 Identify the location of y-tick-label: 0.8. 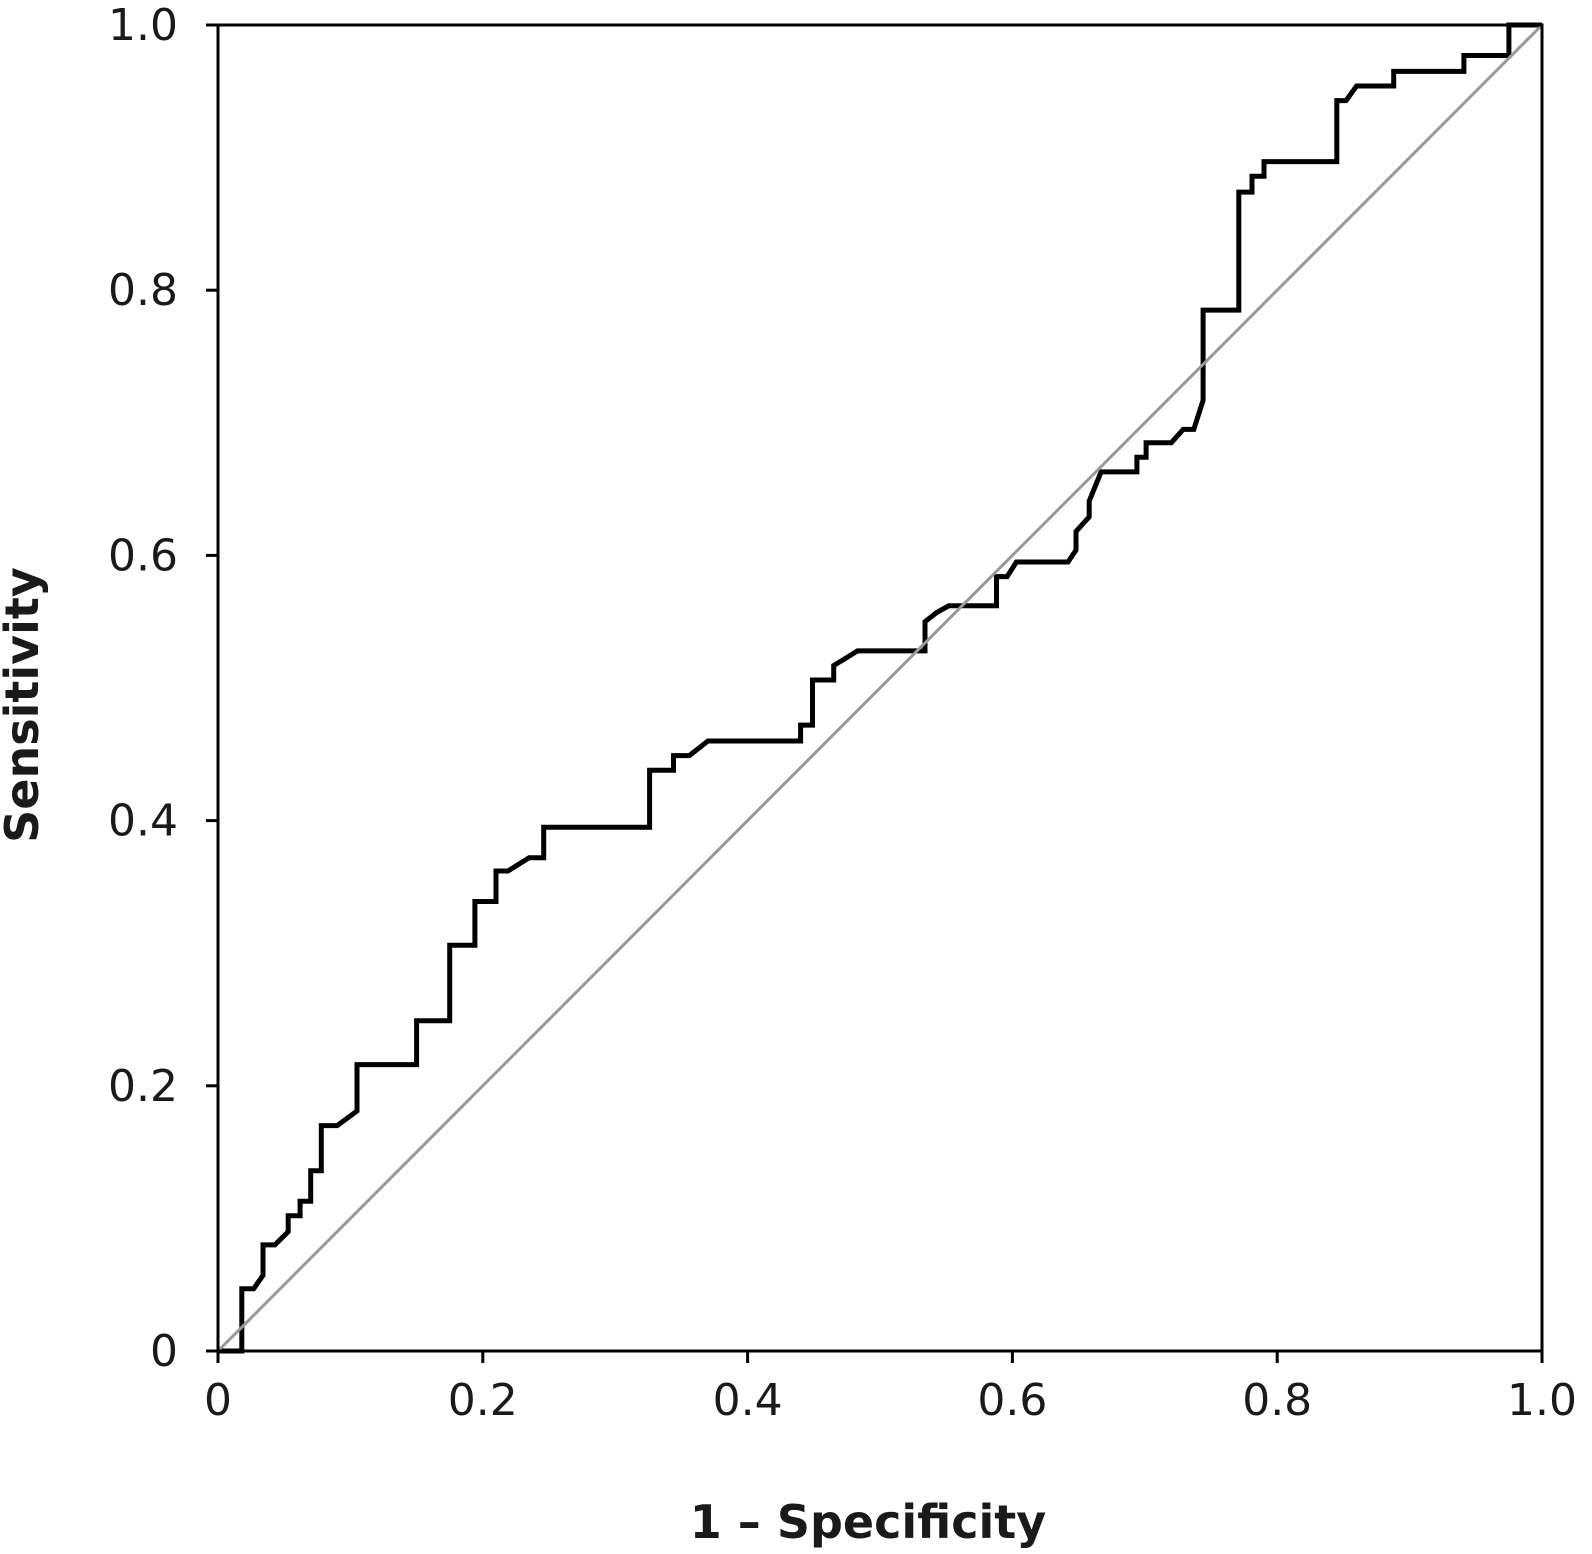
(143, 290).